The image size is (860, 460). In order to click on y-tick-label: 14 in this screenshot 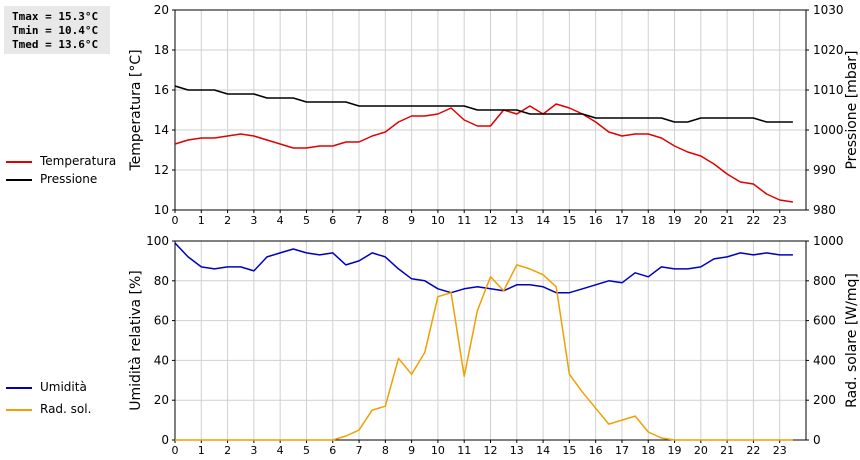, I will do `click(161, 130)`.